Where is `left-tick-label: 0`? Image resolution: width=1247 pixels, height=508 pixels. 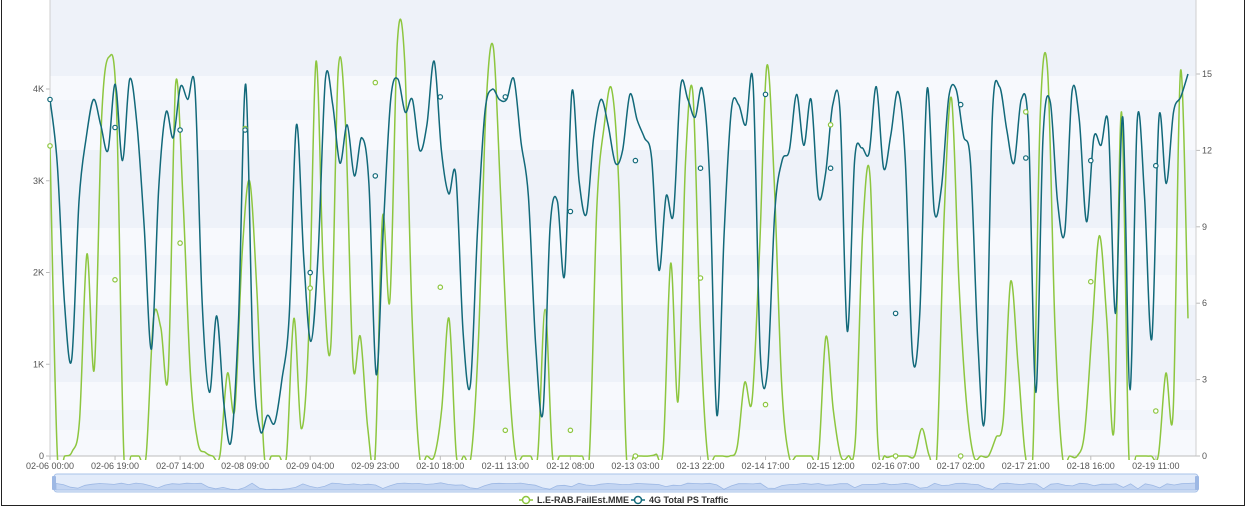 left-tick-label: 0 is located at coordinates (41, 456).